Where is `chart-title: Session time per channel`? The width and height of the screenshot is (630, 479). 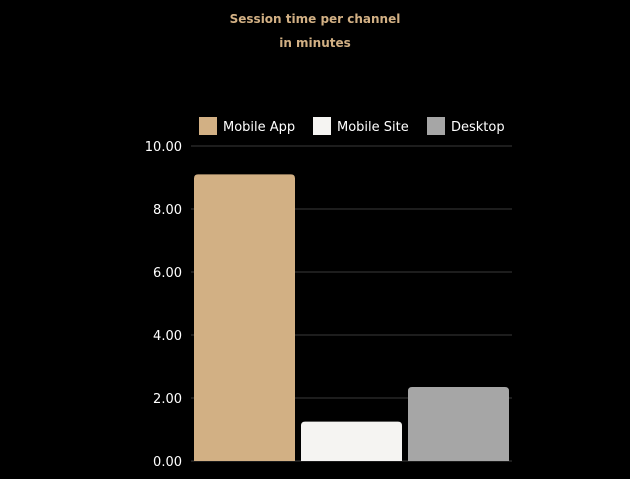 chart-title: Session time per channel is located at coordinates (315, 19).